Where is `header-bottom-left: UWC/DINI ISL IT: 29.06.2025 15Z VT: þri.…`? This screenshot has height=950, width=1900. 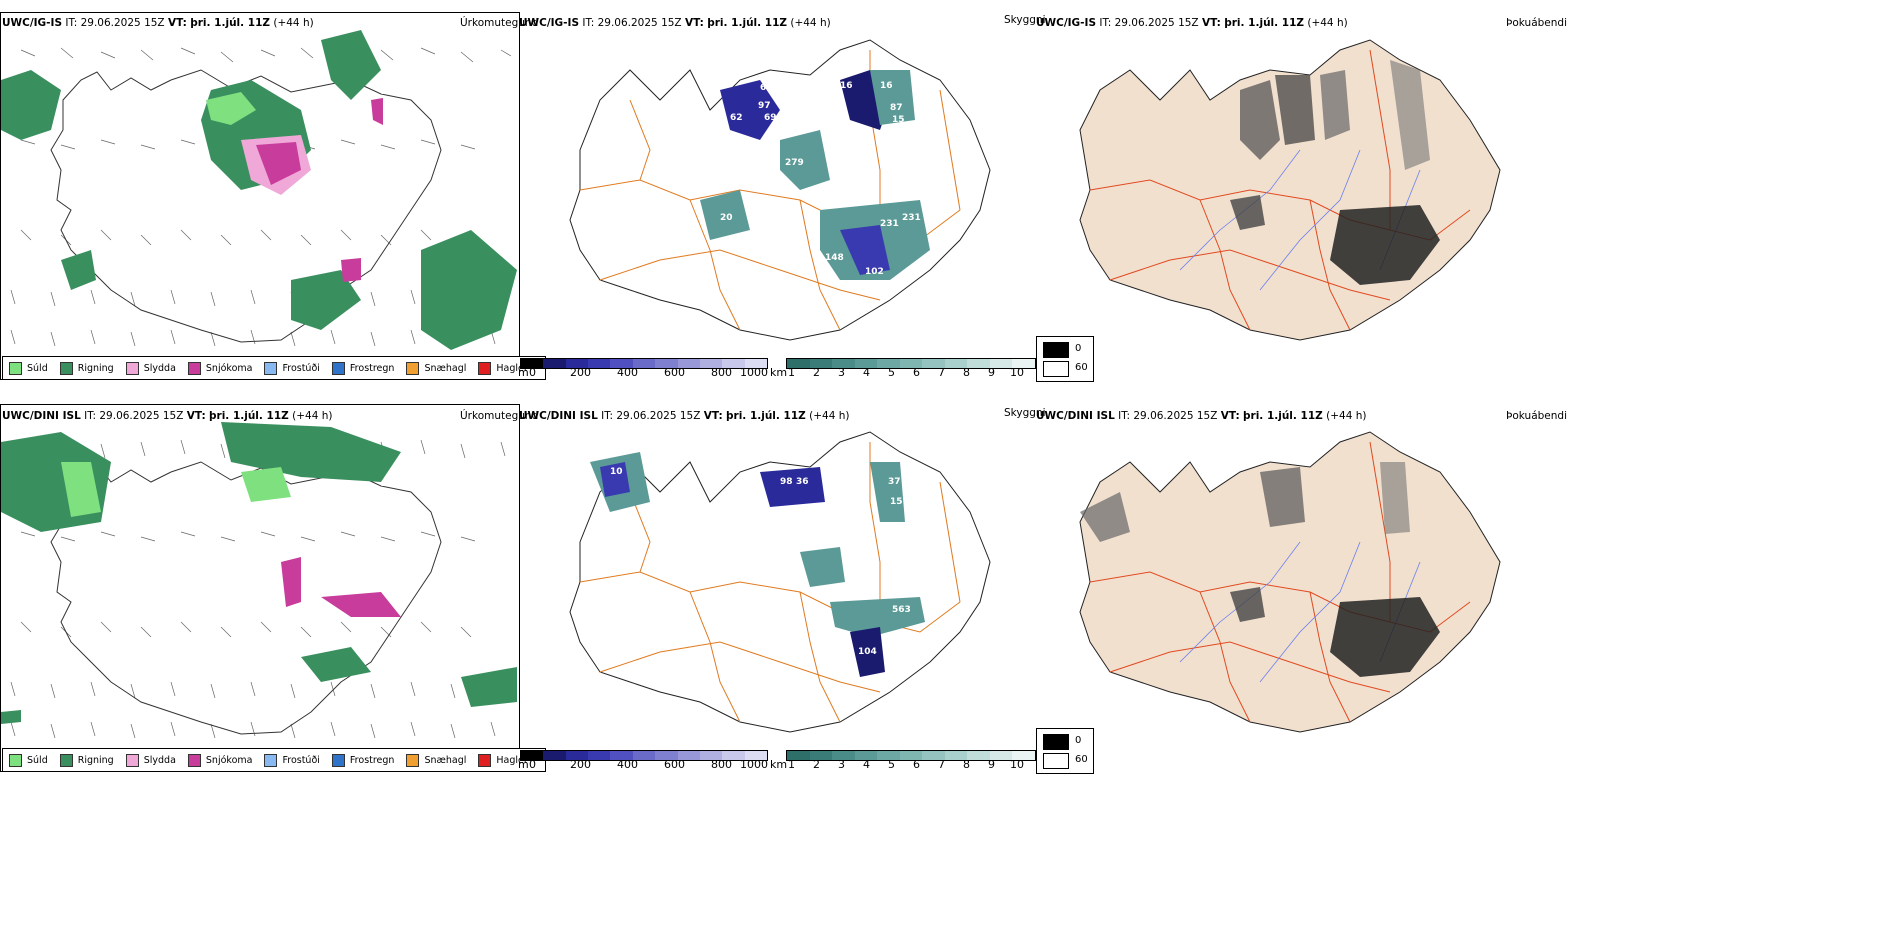
header-bottom-left: UWC/DINI ISL IT: 29.06.2025 15Z VT: þri.… is located at coordinates (167, 416).